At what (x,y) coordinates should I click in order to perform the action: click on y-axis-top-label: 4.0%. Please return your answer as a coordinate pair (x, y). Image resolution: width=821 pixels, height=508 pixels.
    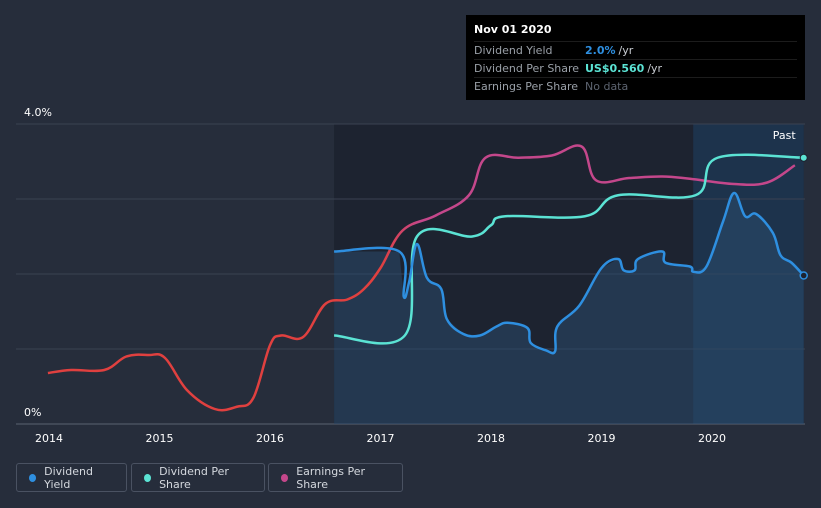
    Looking at the image, I should click on (38, 112).